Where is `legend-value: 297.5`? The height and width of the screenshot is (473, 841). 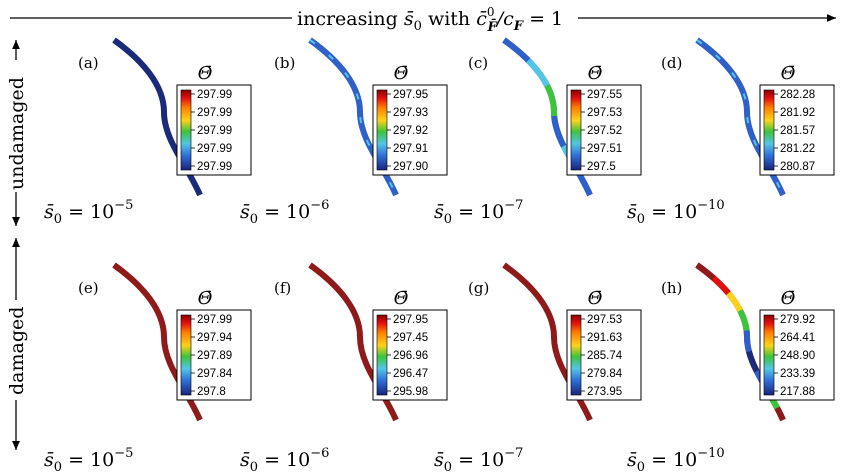
legend-value: 297.5 is located at coordinates (601, 167).